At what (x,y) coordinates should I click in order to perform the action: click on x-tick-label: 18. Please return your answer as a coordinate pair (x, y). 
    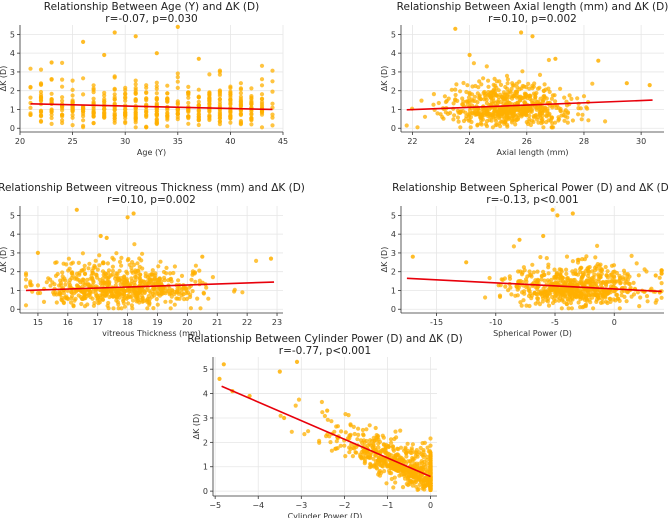
    Looking at the image, I should click on (127, 322).